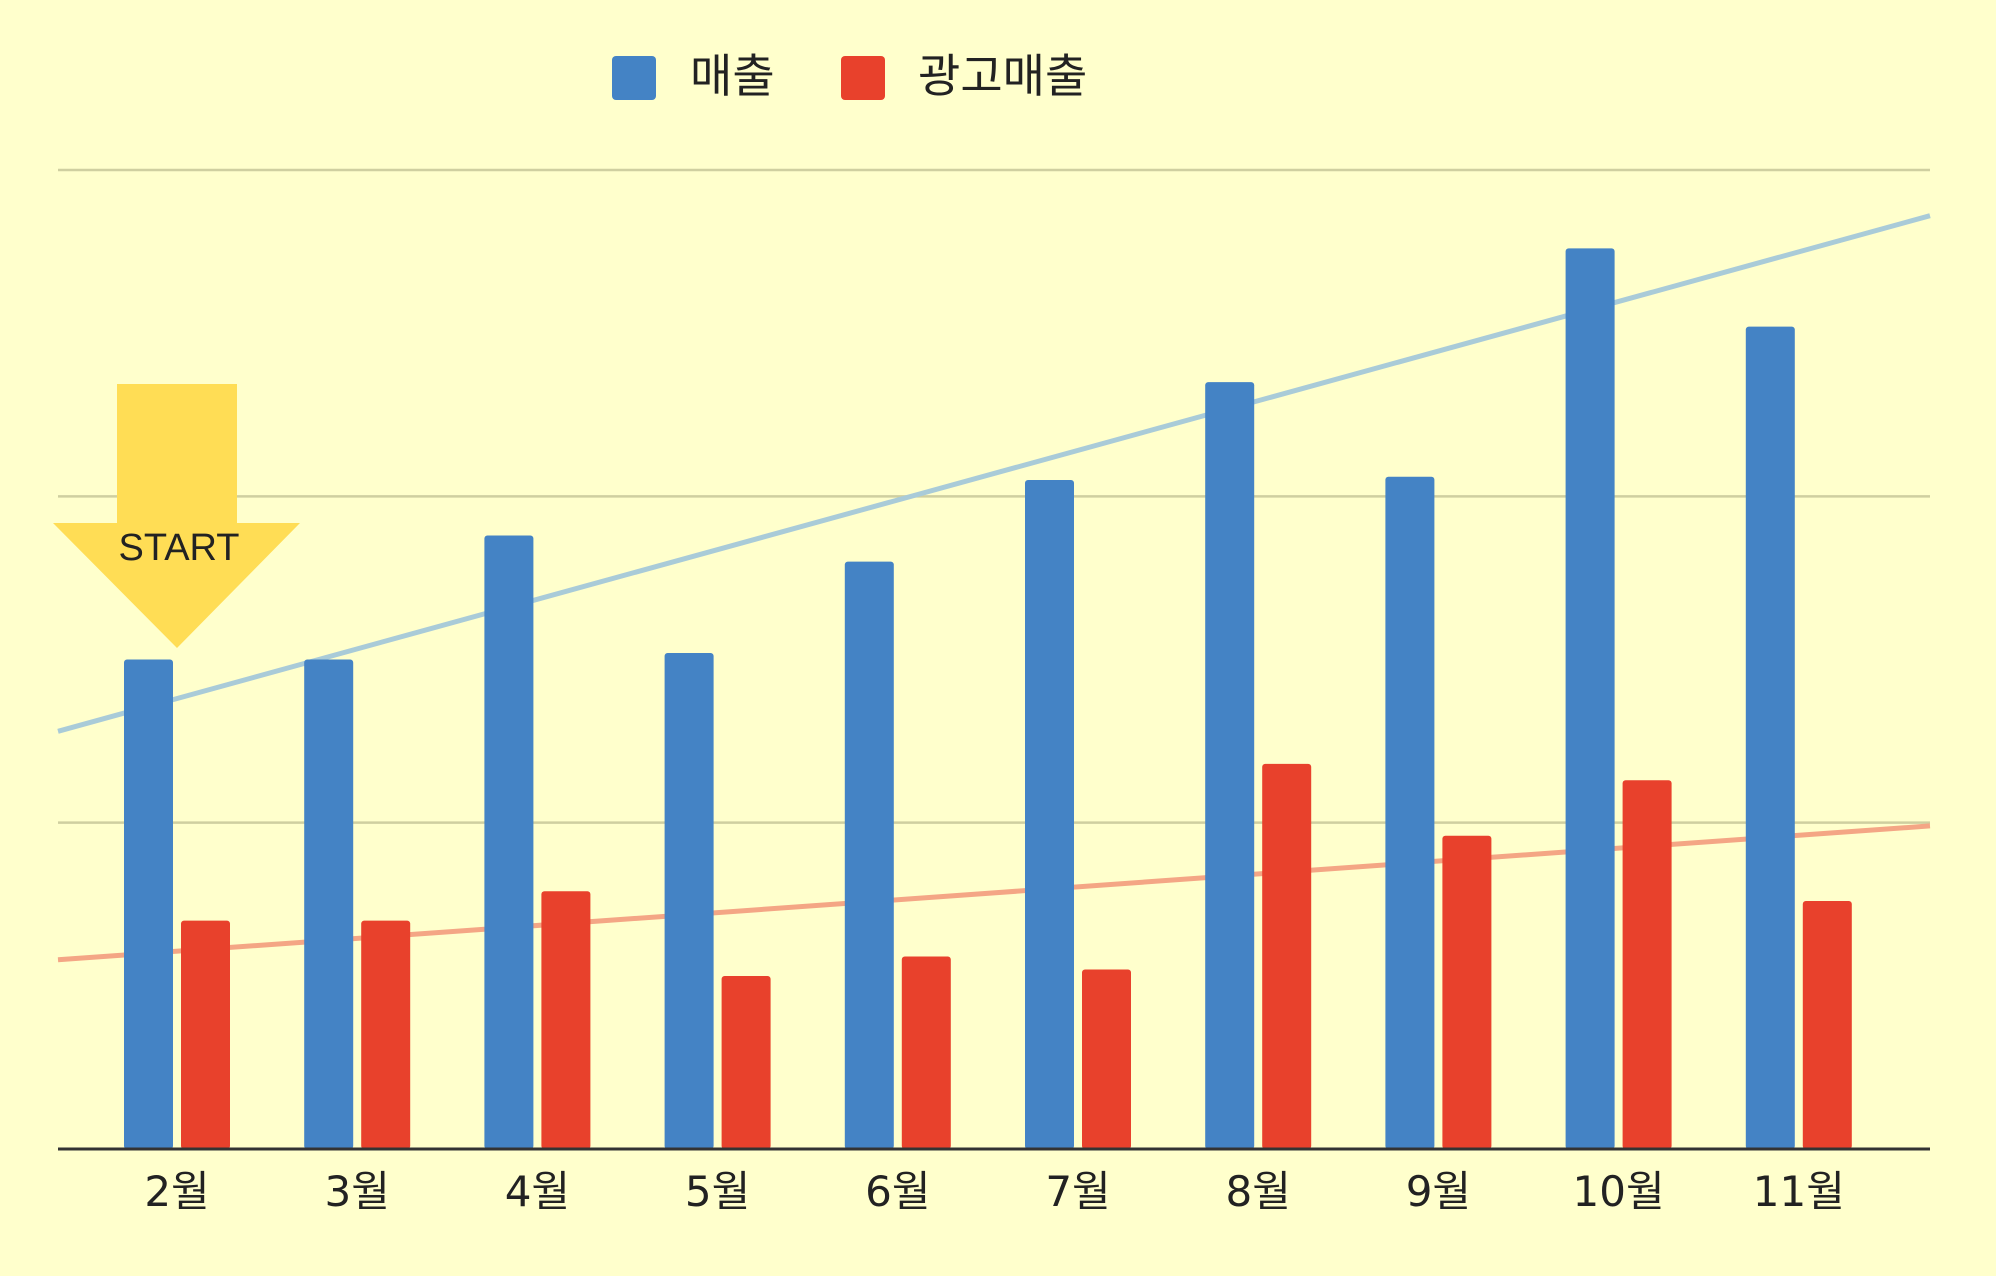  What do you see at coordinates (1258, 1191) in the screenshot?
I see `x-tick-label: 8월` at bounding box center [1258, 1191].